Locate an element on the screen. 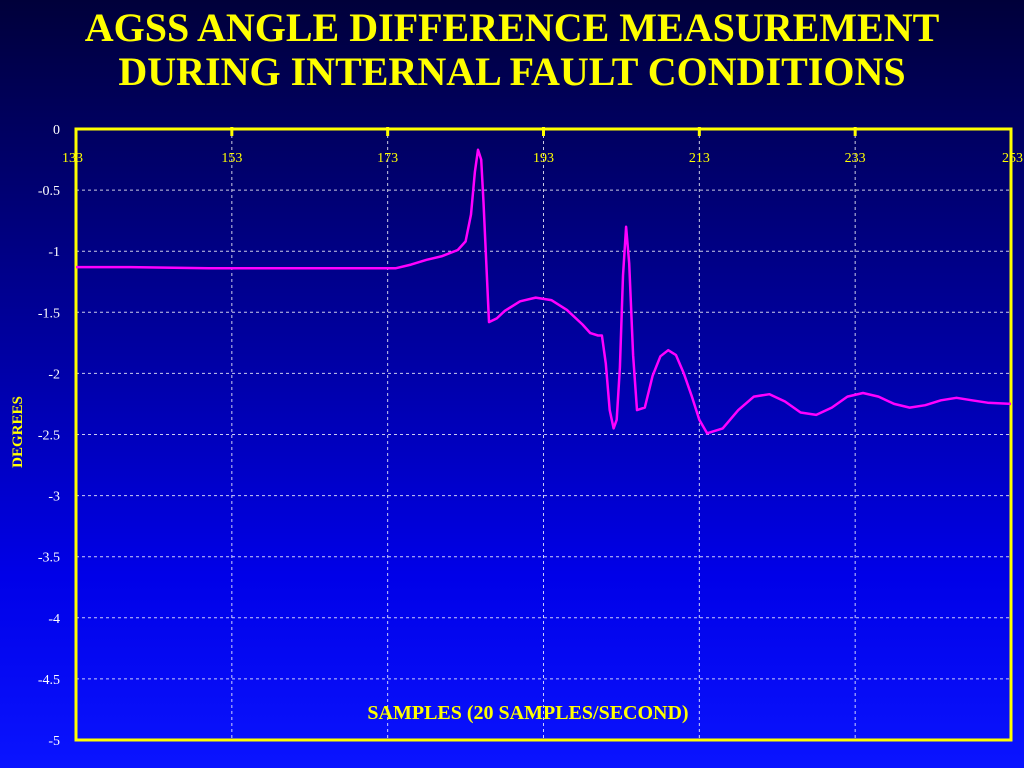  x-tick-label: 193 is located at coordinates (543, 158).